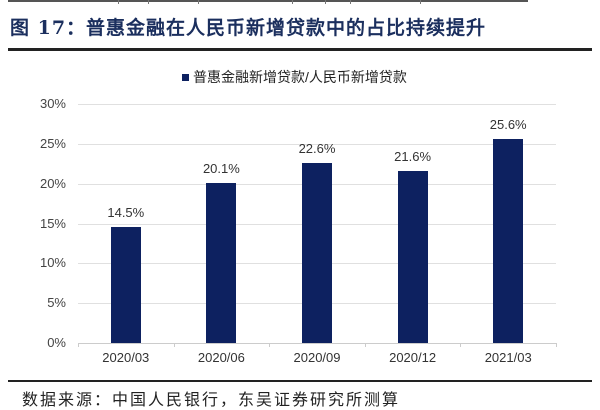 The image size is (600, 410). What do you see at coordinates (508, 125) in the screenshot?
I see `bar-value-label: 25.6%` at bounding box center [508, 125].